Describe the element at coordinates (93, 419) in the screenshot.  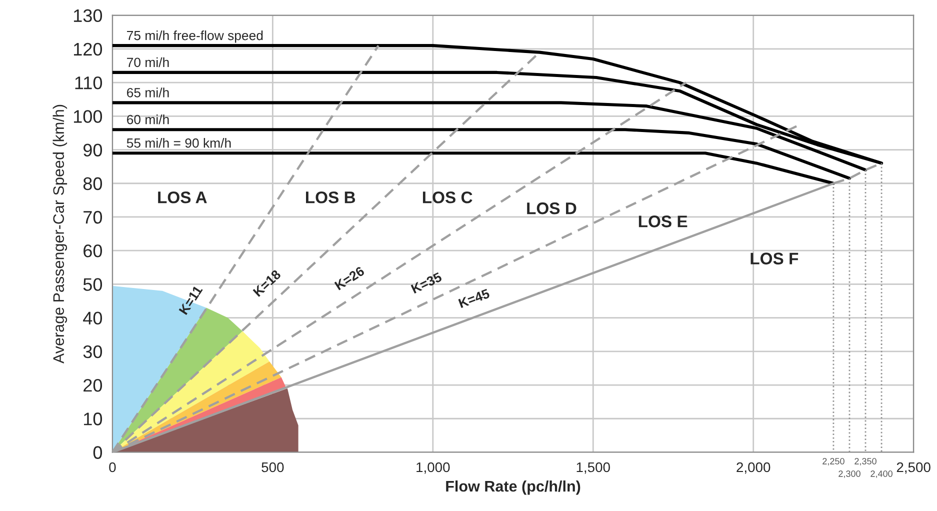
I see `y-tick-label: 10` at that location.